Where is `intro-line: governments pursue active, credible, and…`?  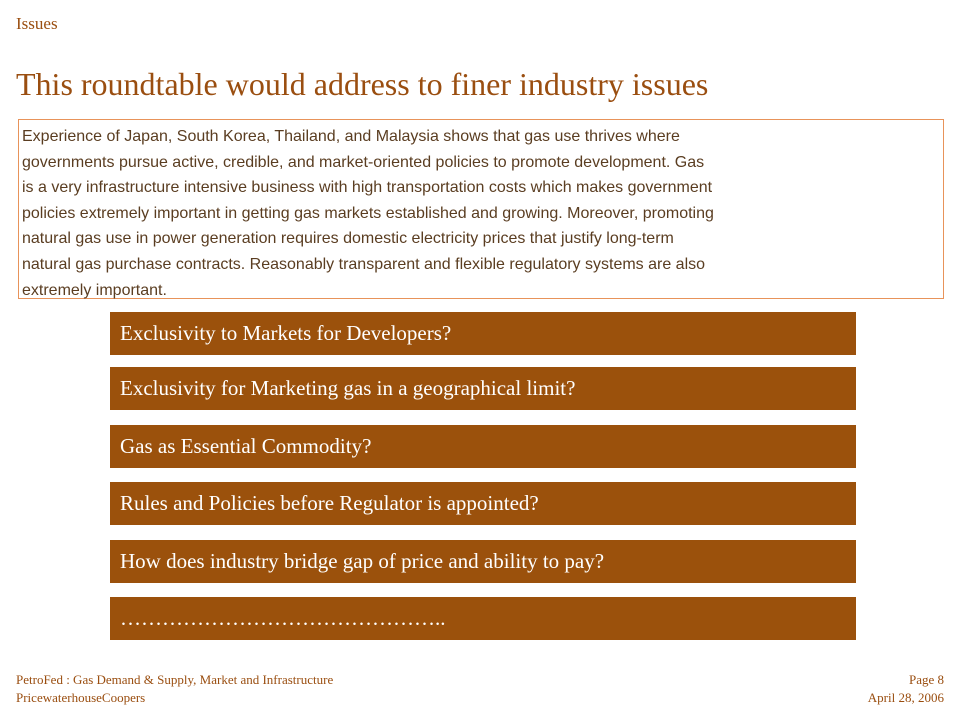 intro-line: governments pursue active, credible, and… is located at coordinates (363, 162).